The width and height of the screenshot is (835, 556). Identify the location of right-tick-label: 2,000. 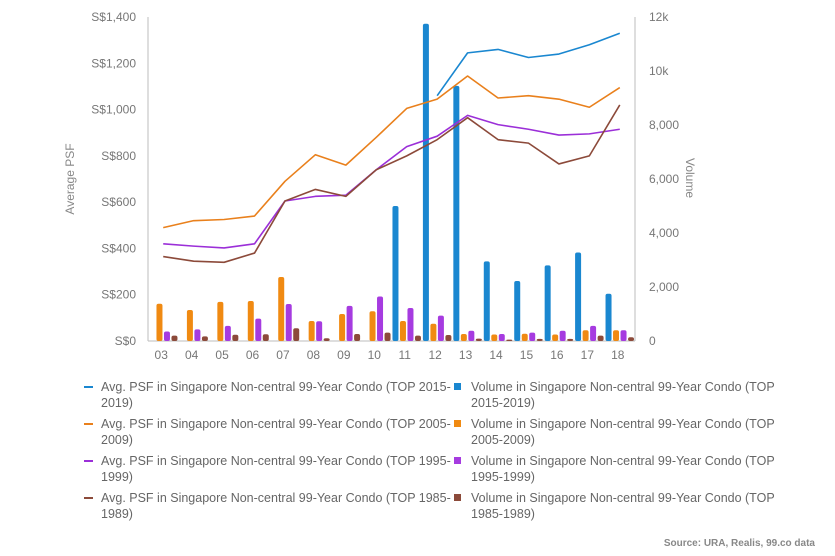
(664, 287).